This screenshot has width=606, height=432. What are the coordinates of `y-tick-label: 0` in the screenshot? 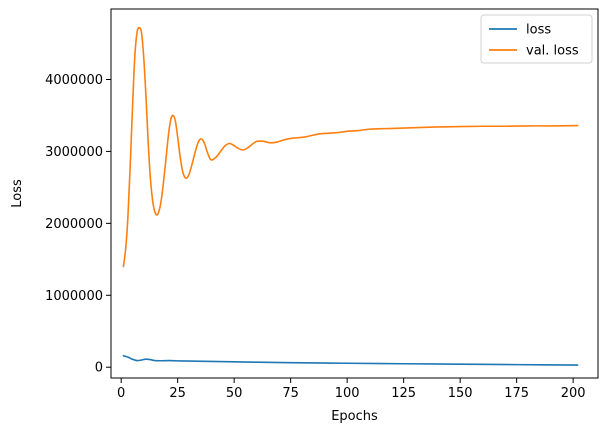 It's located at (99, 368).